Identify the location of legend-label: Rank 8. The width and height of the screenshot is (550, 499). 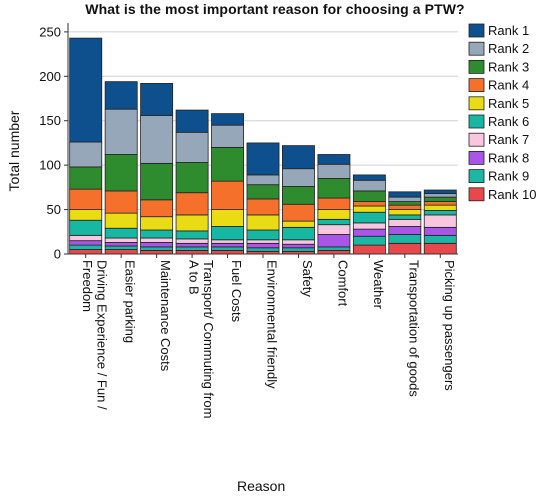
(508, 157).